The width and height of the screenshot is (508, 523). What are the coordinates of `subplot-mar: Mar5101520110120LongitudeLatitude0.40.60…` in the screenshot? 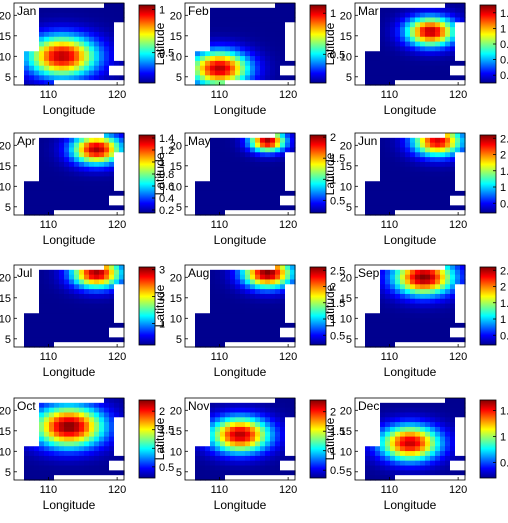 It's located at (415, 59).